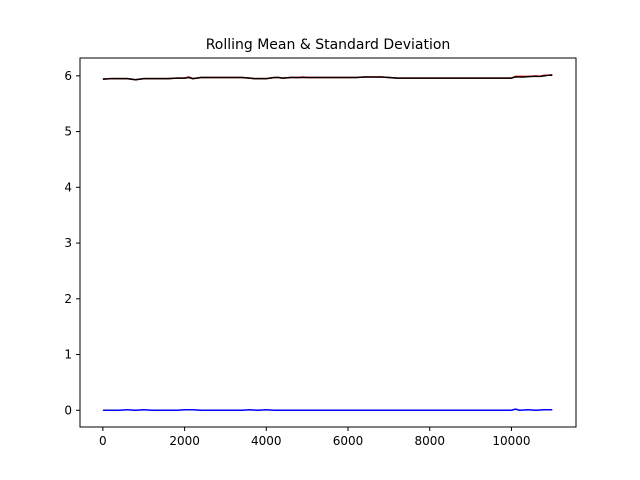 The image size is (640, 480). I want to click on x-tick-label: 4000, so click(266, 441).